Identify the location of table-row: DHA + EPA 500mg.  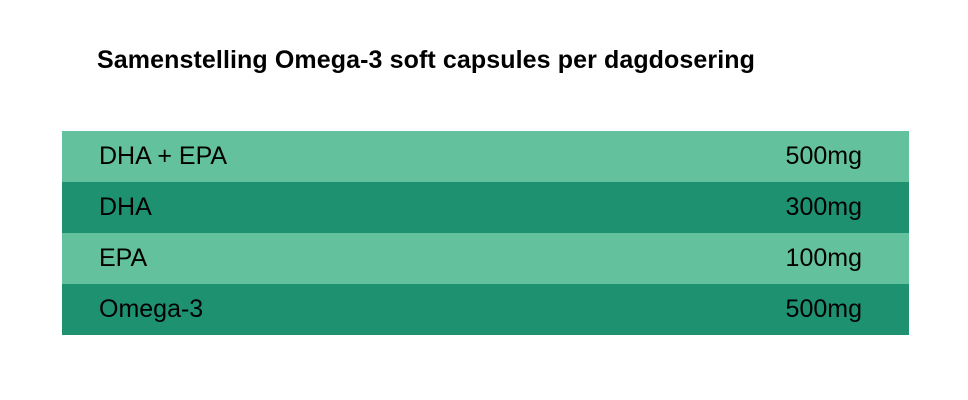
(485, 156).